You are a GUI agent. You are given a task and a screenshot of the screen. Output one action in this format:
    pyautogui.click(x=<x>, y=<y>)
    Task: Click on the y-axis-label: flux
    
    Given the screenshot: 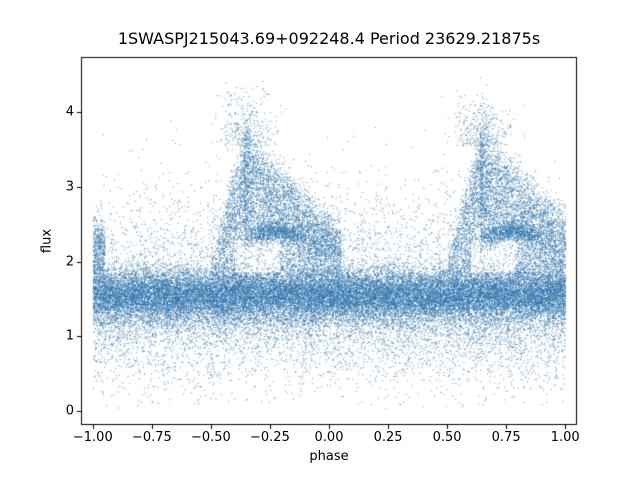 What is the action you would take?
    pyautogui.click(x=47, y=241)
    